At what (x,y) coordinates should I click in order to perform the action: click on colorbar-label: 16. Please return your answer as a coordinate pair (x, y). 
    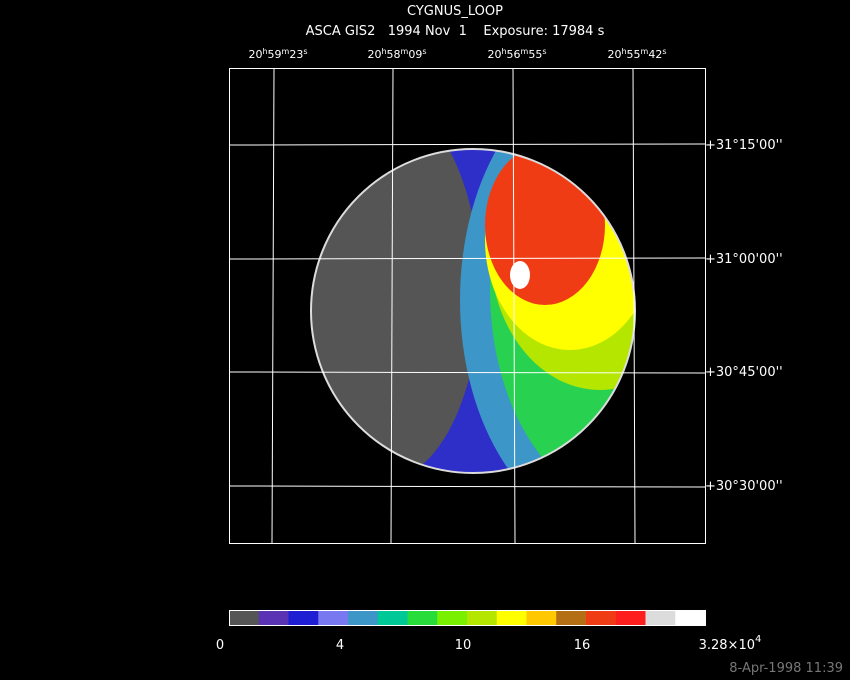
    Looking at the image, I should click on (582, 645).